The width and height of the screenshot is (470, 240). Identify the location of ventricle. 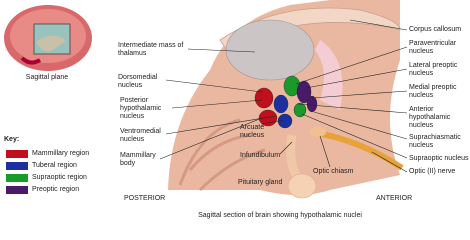
(329, 75).